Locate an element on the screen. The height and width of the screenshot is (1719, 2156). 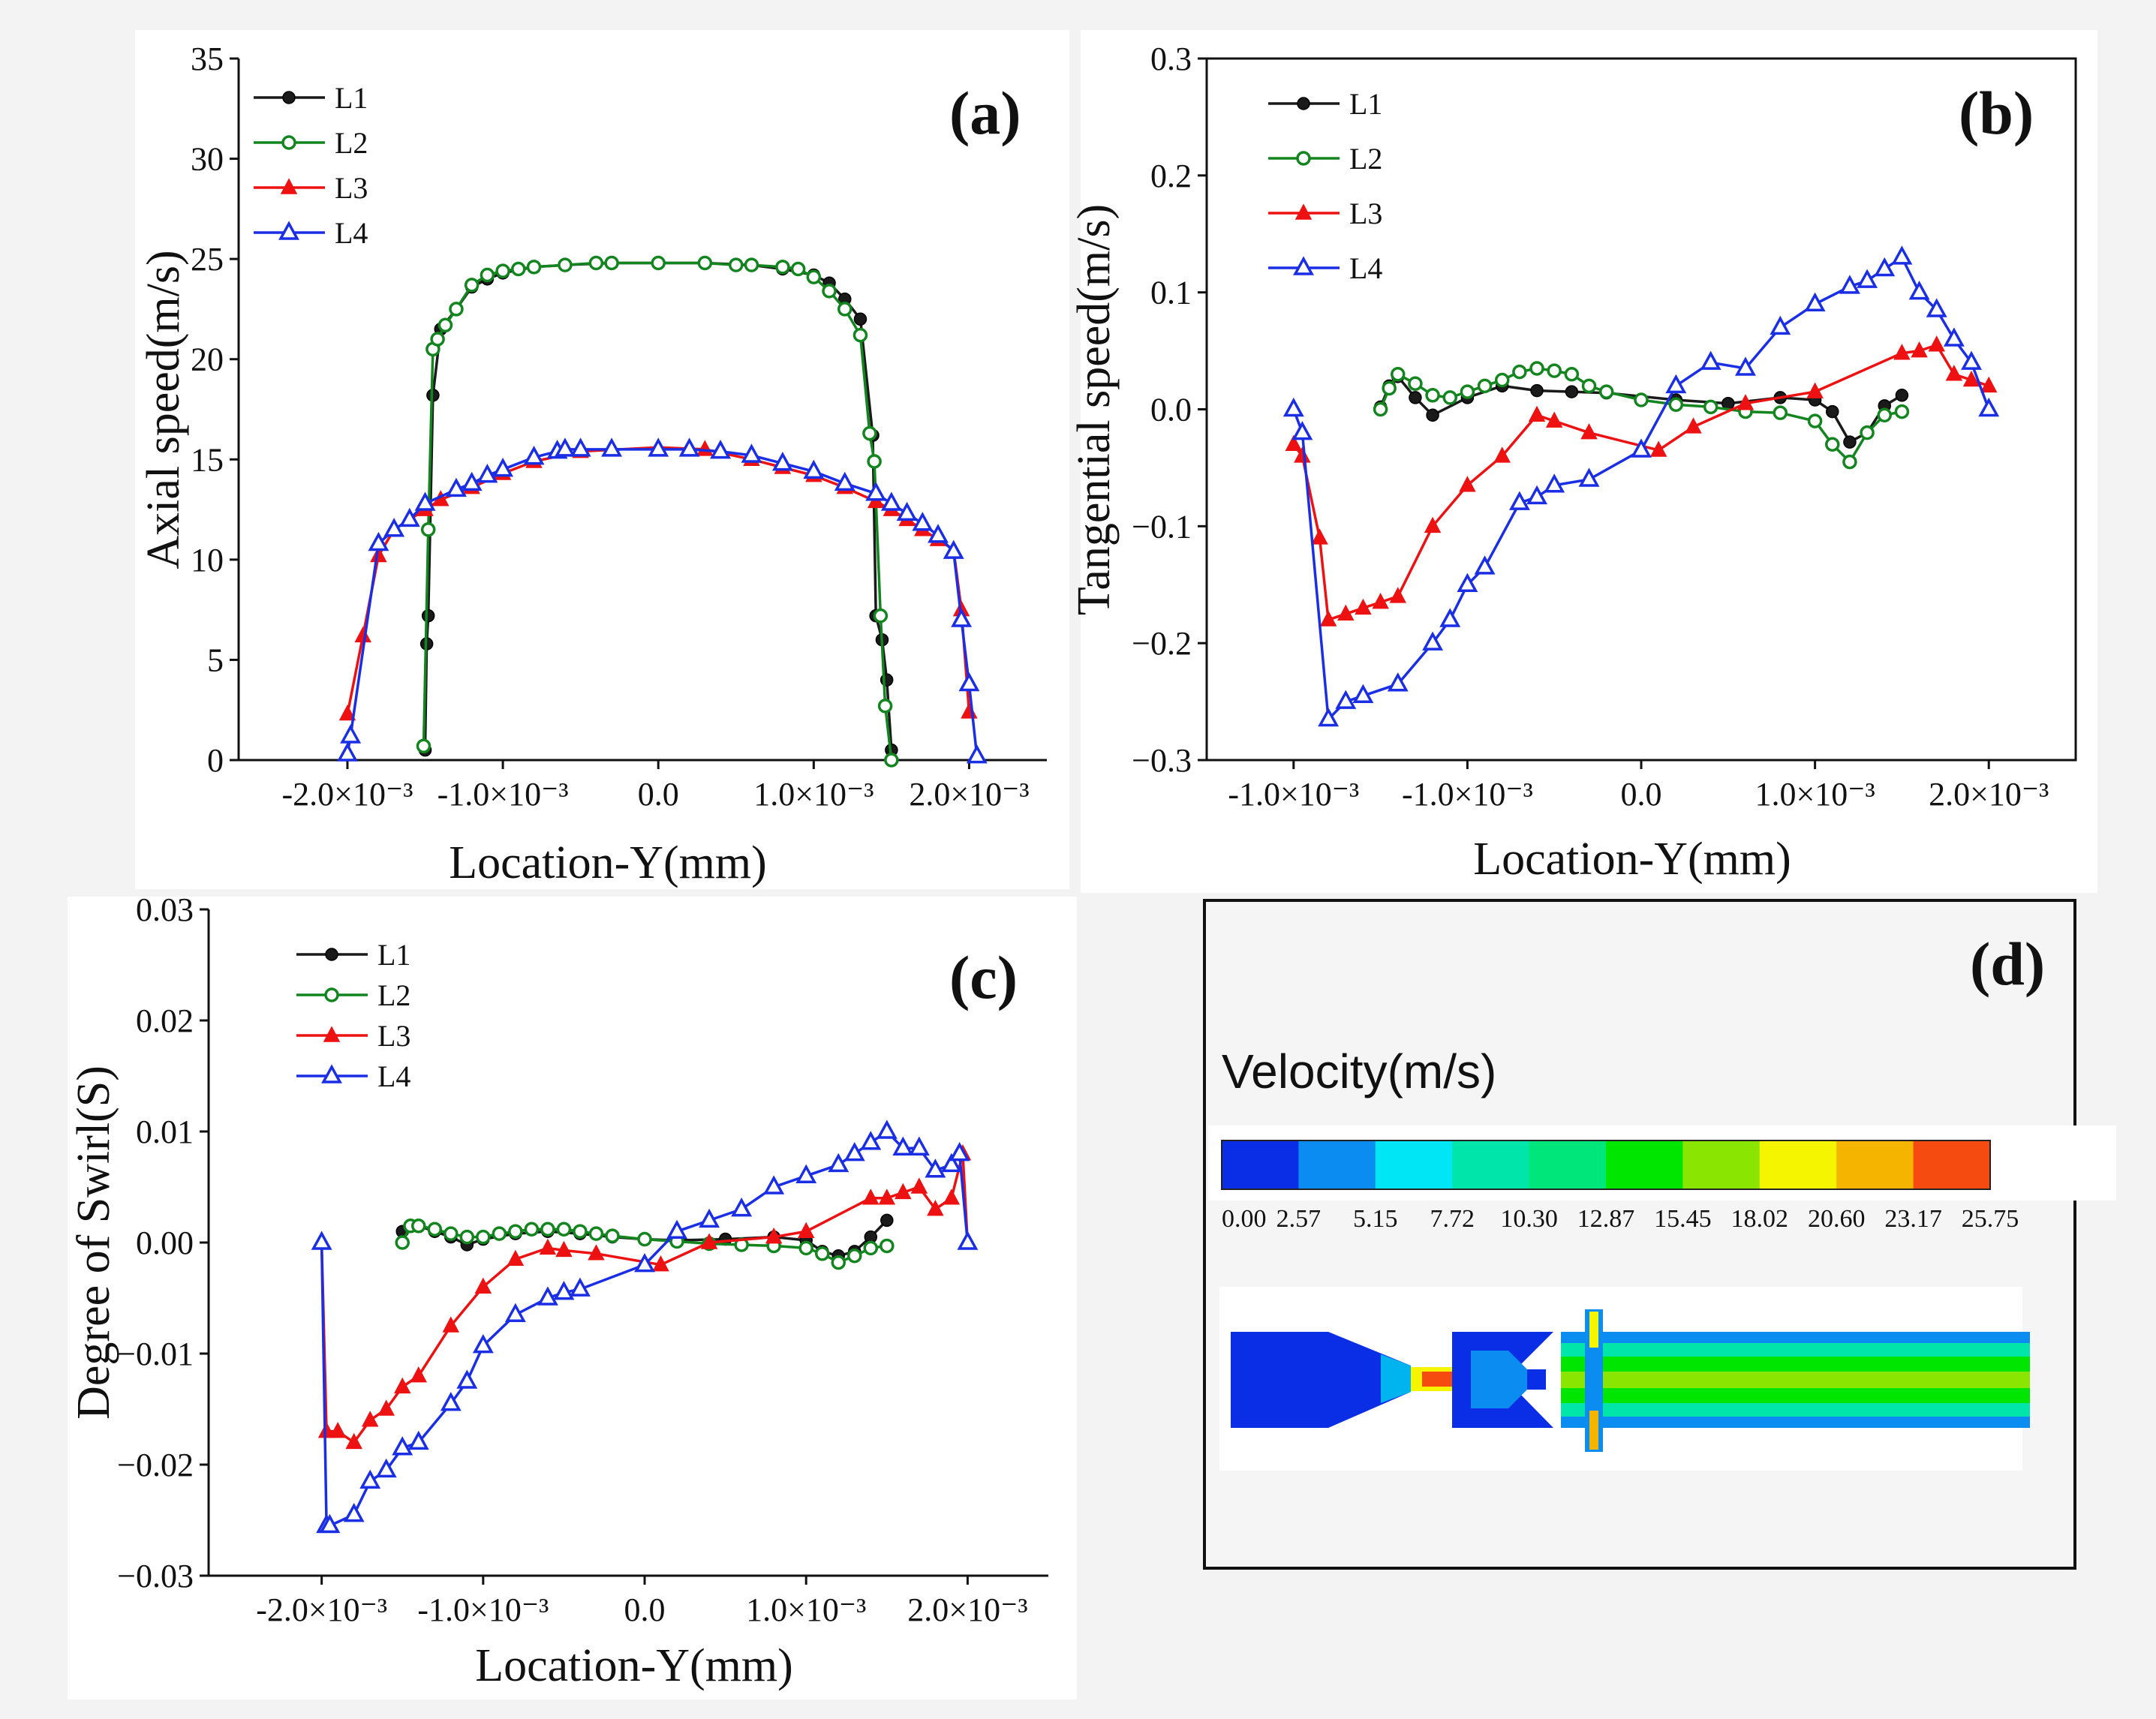
colorbar-label: 7.72 is located at coordinates (1452, 1219).